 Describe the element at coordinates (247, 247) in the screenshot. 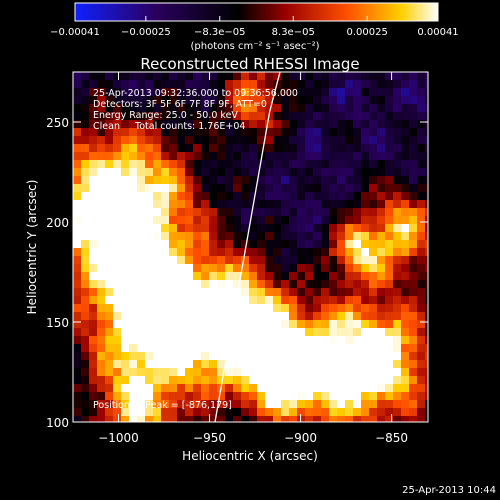

I see `solar-limb-curve` at that location.